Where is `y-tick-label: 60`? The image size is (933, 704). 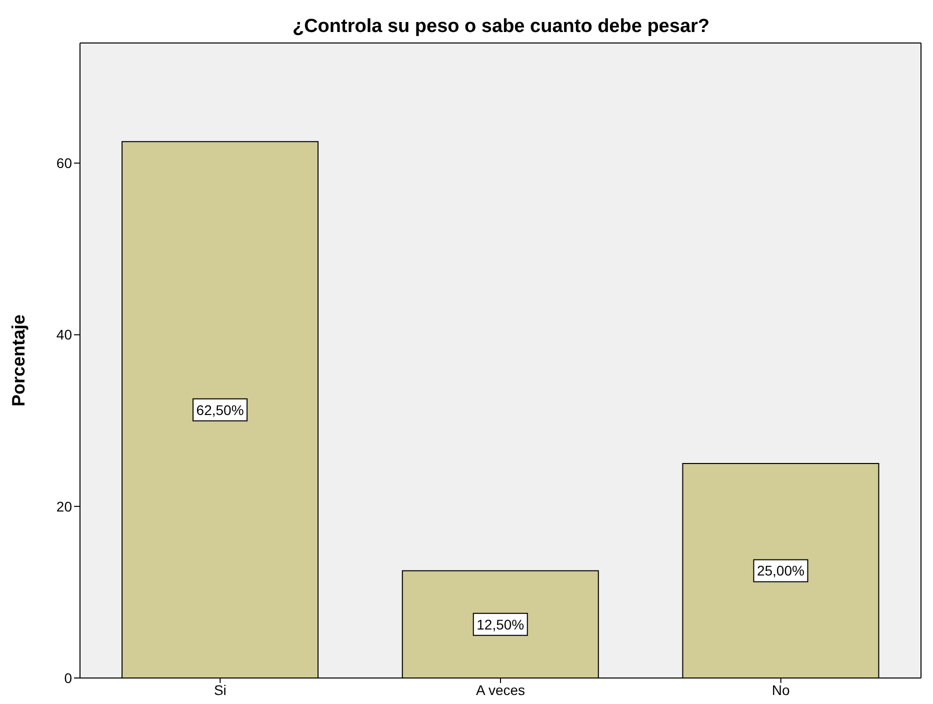 y-tick-label: 60 is located at coordinates (64, 163).